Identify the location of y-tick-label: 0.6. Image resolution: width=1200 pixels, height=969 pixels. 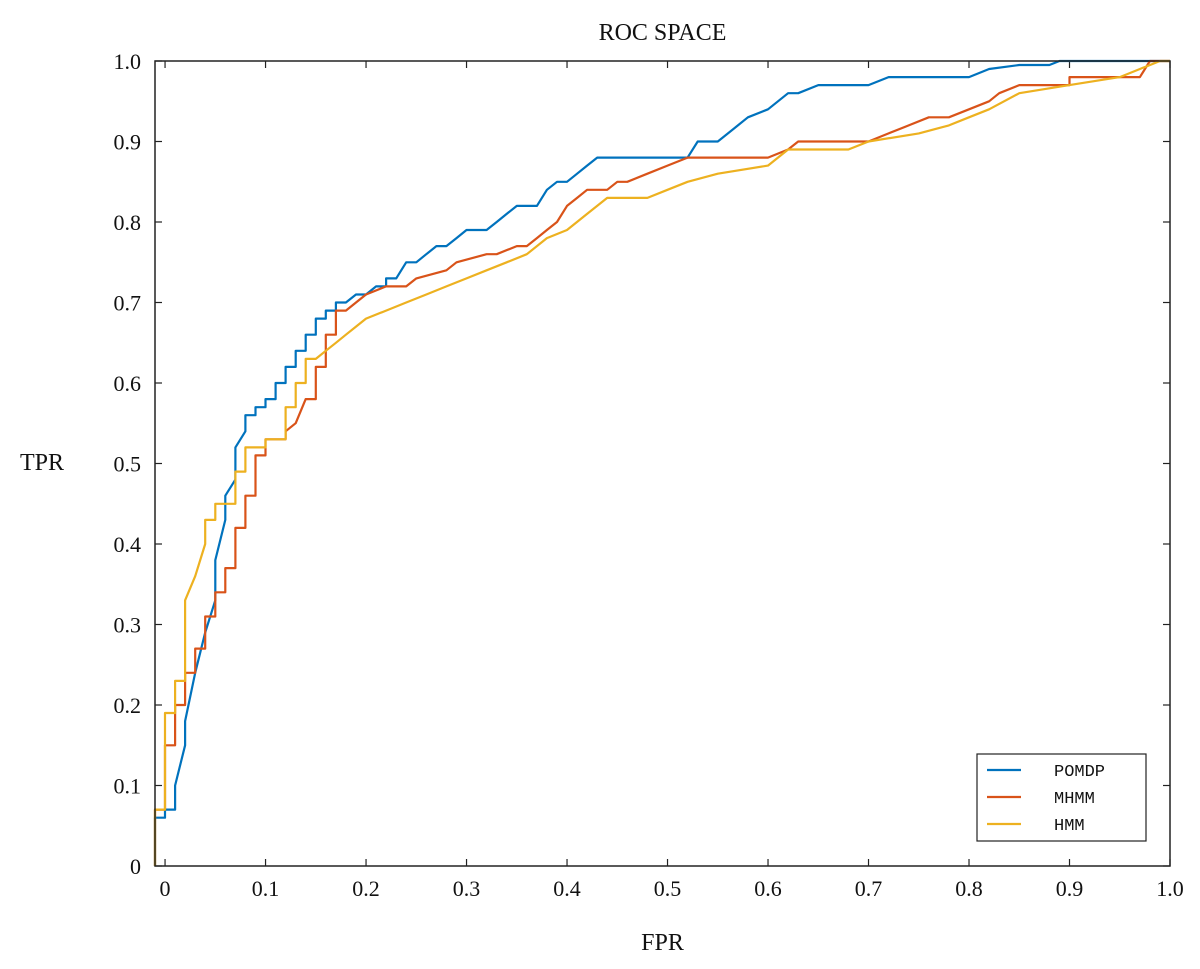
(128, 383).